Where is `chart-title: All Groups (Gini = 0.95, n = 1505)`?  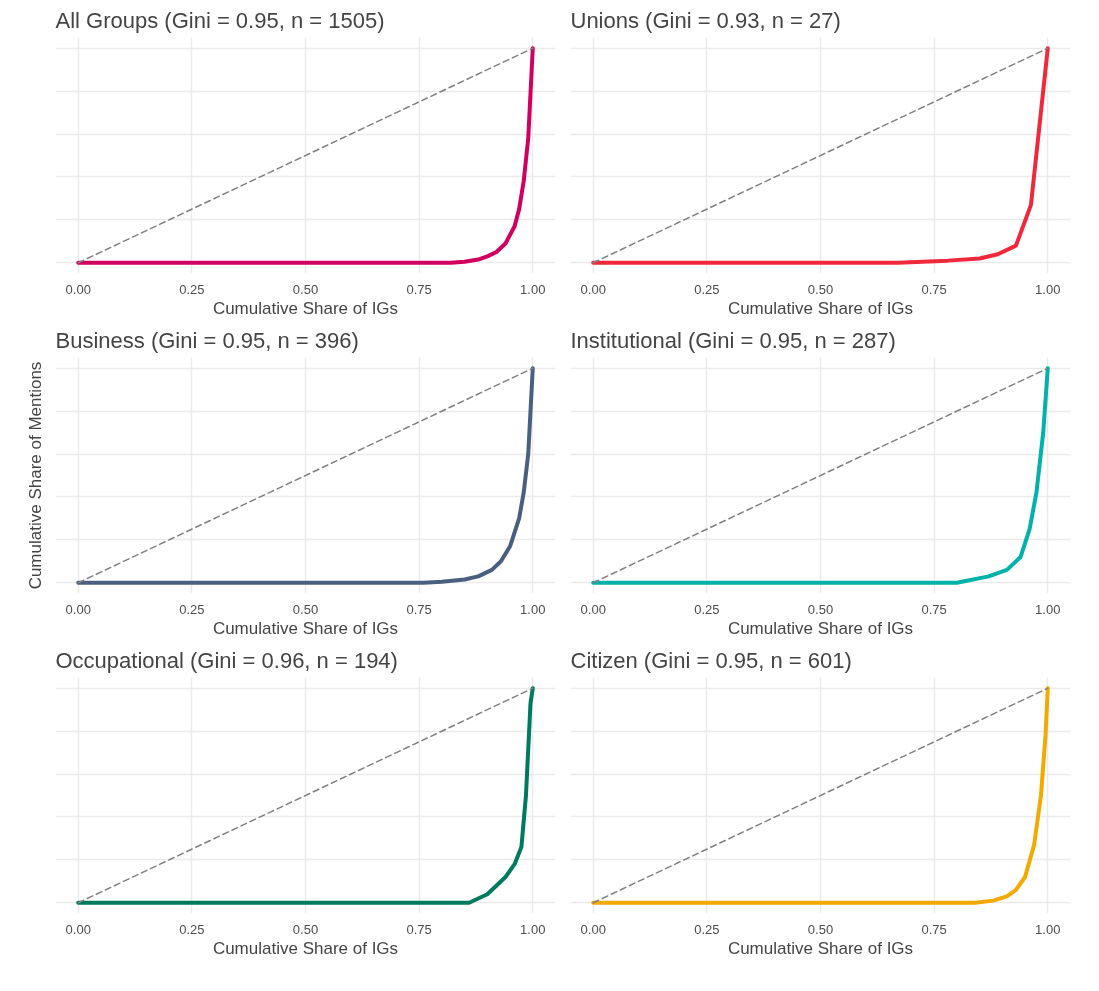 chart-title: All Groups (Gini = 0.95, n = 1505) is located at coordinates (220, 20).